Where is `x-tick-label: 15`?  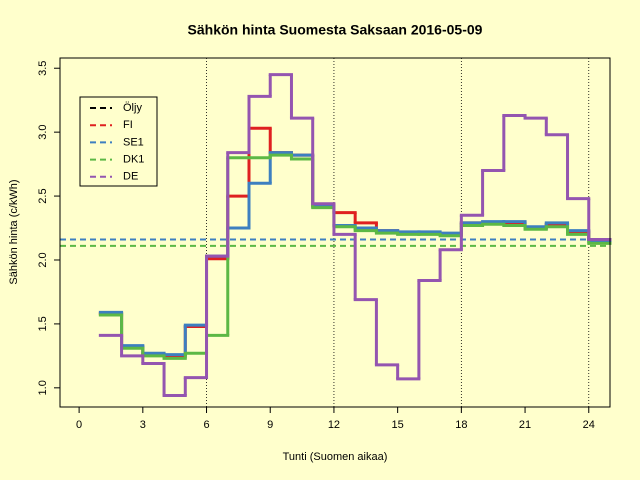
x-tick-label: 15 is located at coordinates (398, 425).